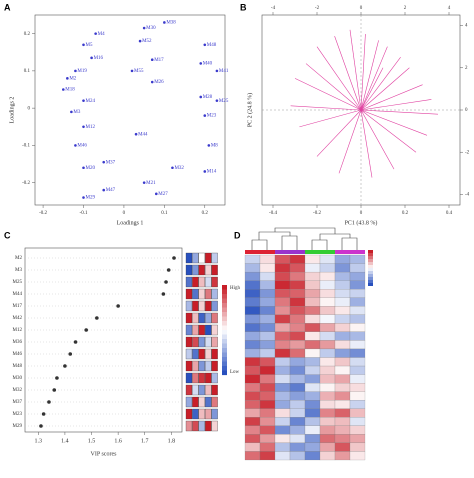  I want to click on x-axis-label: PC1 (43.8 %), so click(361, 222).